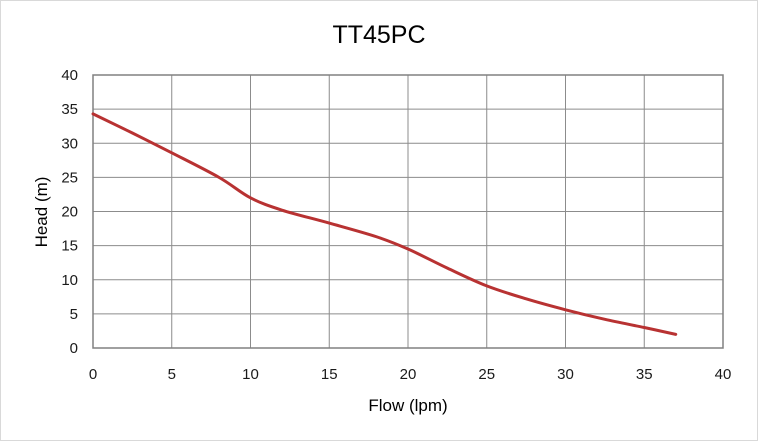 The width and height of the screenshot is (758, 441). What do you see at coordinates (69, 177) in the screenshot?
I see `y-tick-label: 25` at bounding box center [69, 177].